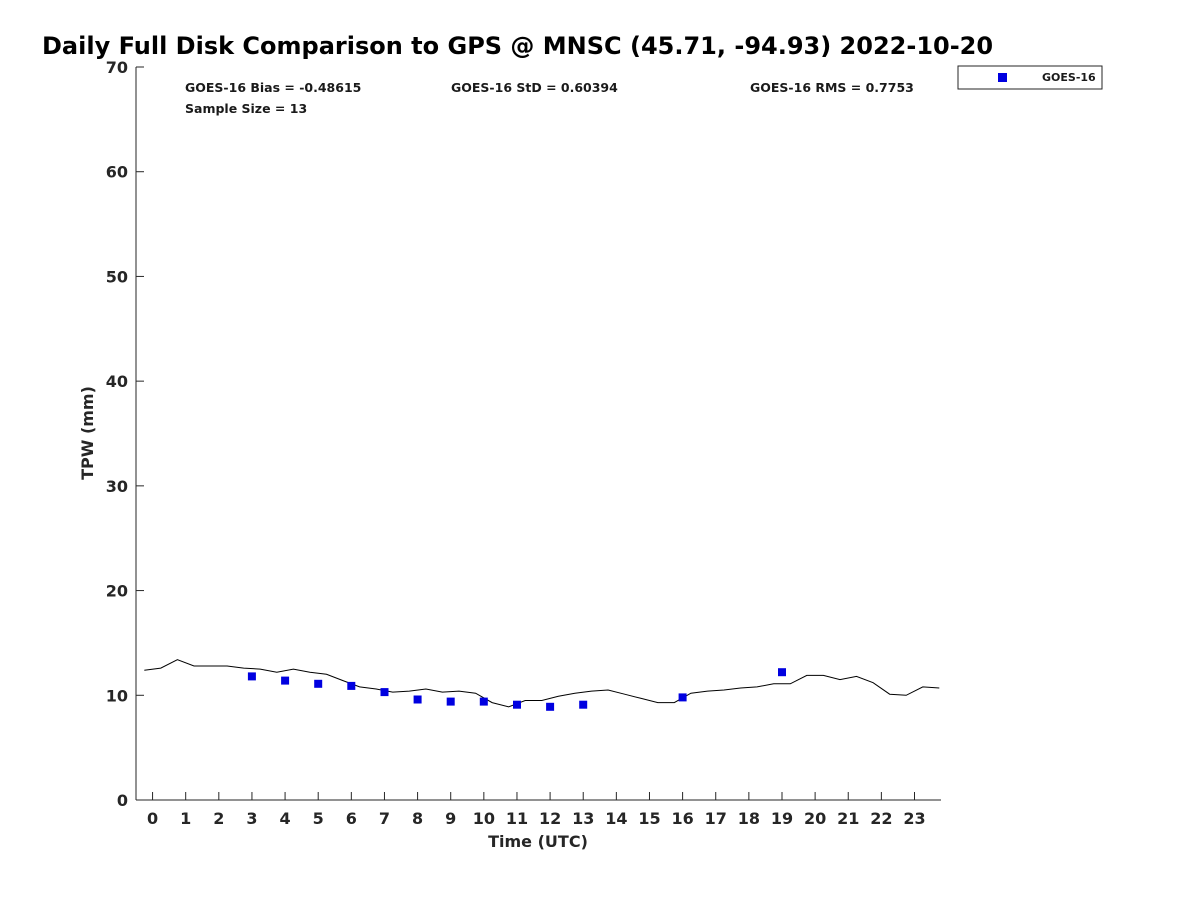  What do you see at coordinates (246, 108) in the screenshot?
I see `sample-size-stat: Sample Size = 13` at bounding box center [246, 108].